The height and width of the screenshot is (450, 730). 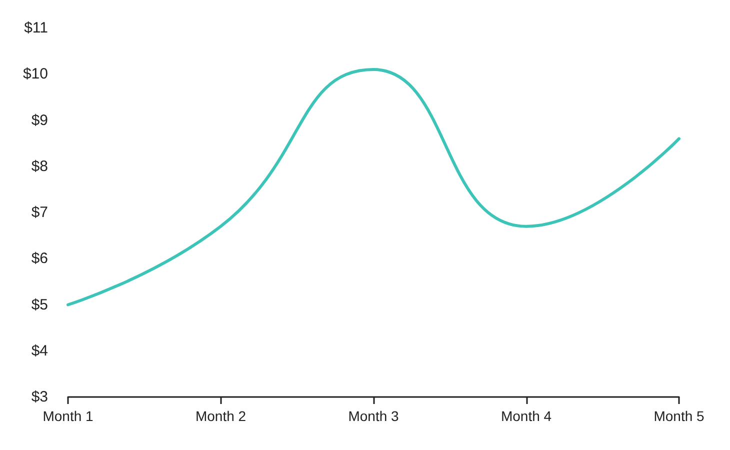 What do you see at coordinates (679, 416) in the screenshot?
I see `x-tick-label: Month 5` at bounding box center [679, 416].